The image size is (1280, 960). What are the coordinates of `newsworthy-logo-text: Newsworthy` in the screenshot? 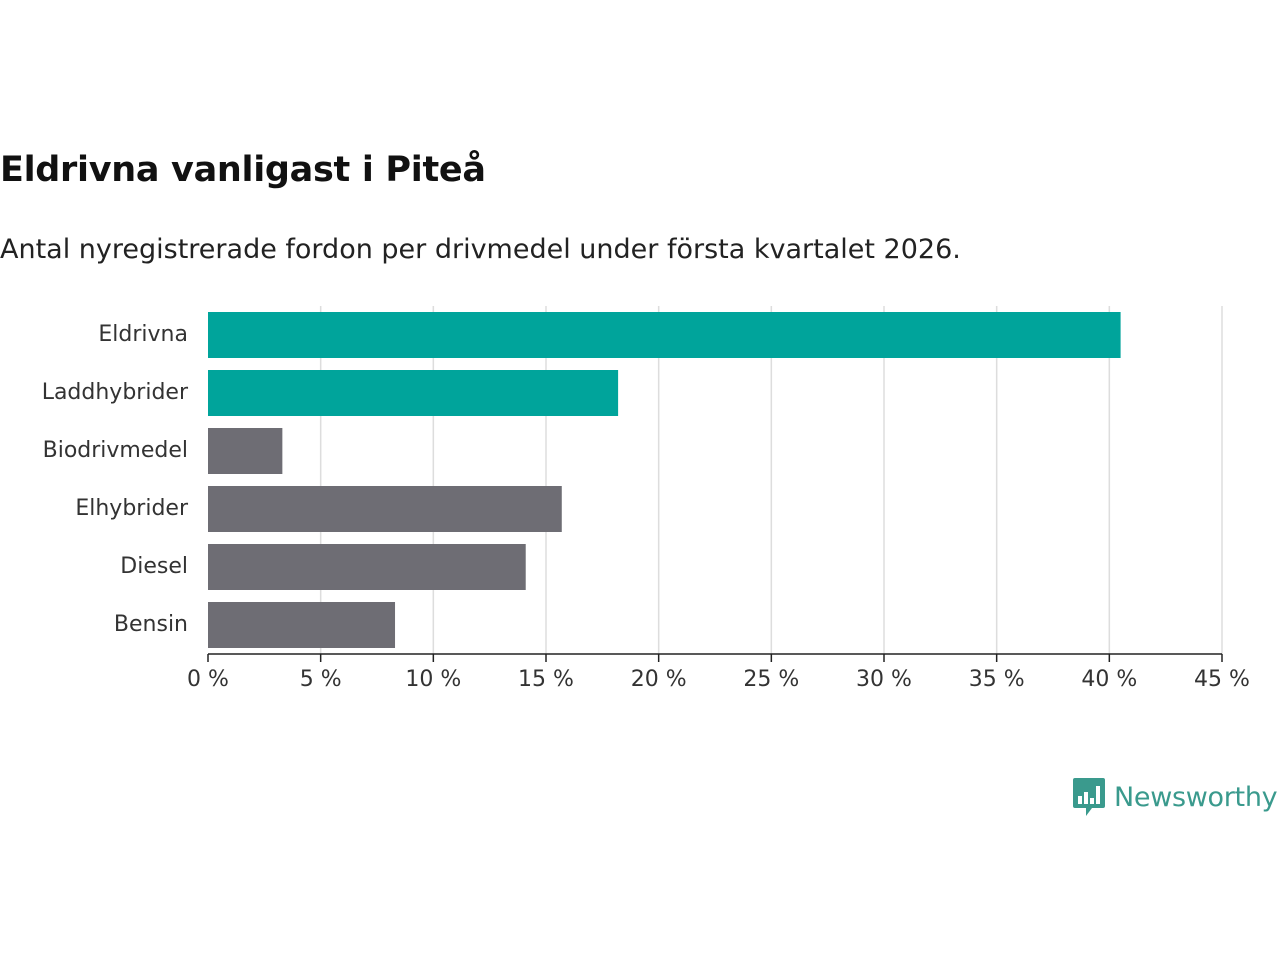 It's located at (1196, 797).